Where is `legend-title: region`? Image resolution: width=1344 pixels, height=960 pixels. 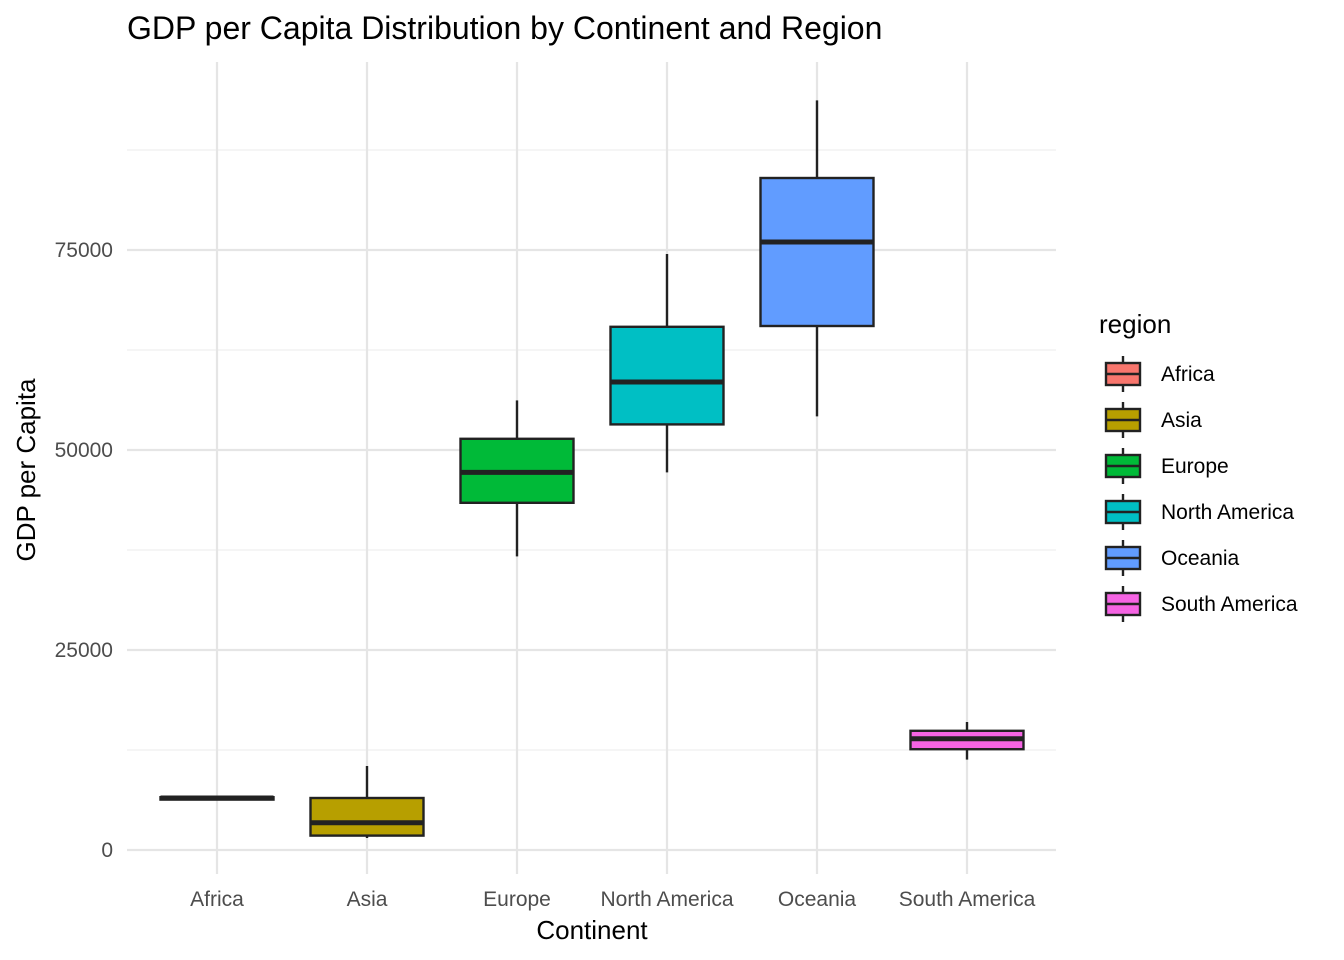
legend-title: region is located at coordinates (1135, 324).